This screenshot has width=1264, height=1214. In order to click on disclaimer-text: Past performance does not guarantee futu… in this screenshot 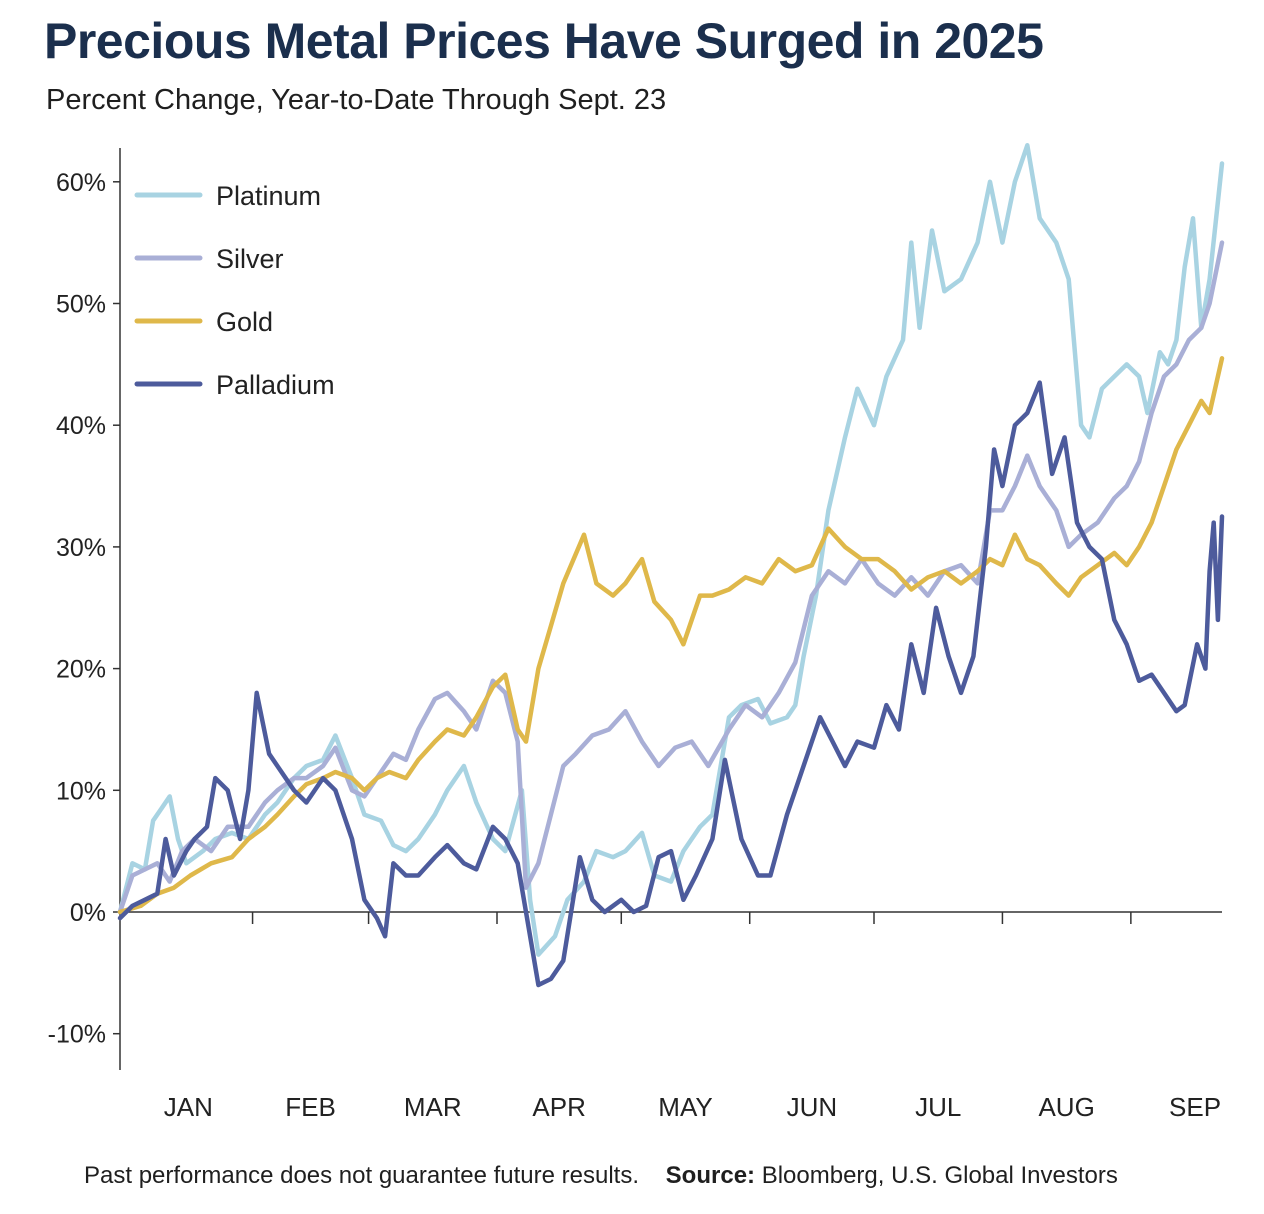, I will do `click(361, 1175)`.